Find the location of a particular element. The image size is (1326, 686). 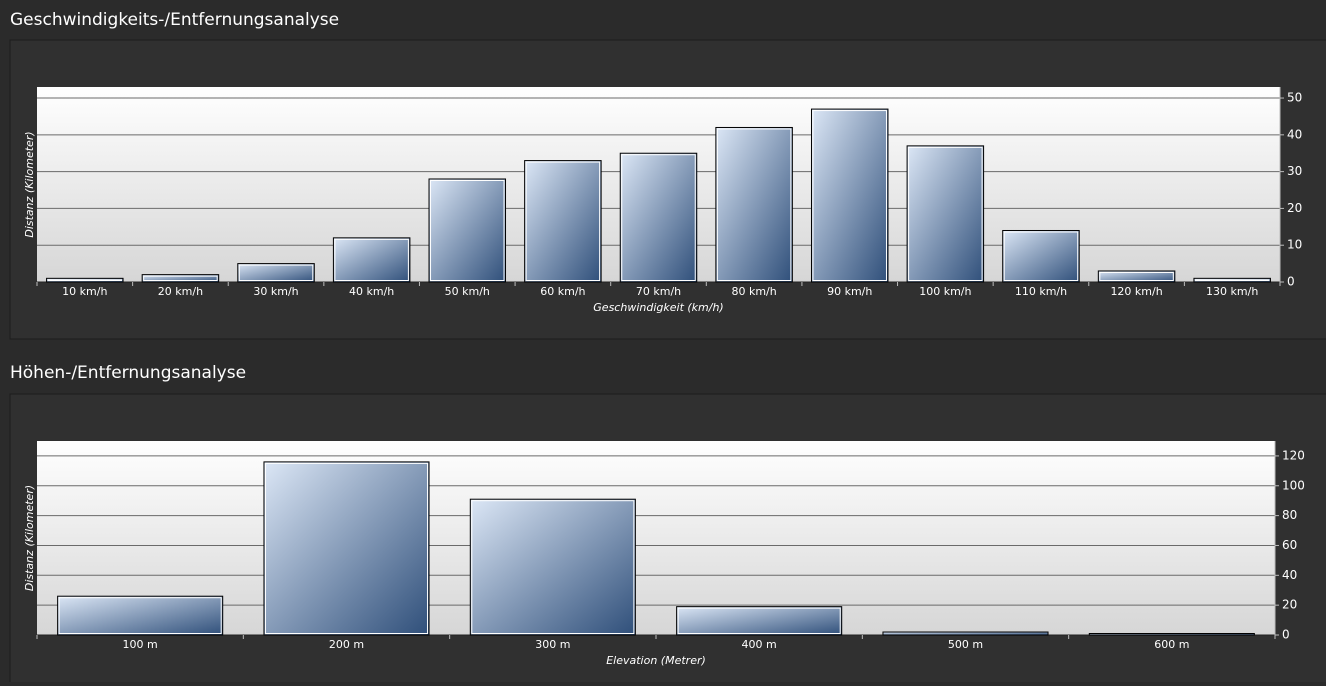

x-tick-label: 100 m is located at coordinates (140, 644).